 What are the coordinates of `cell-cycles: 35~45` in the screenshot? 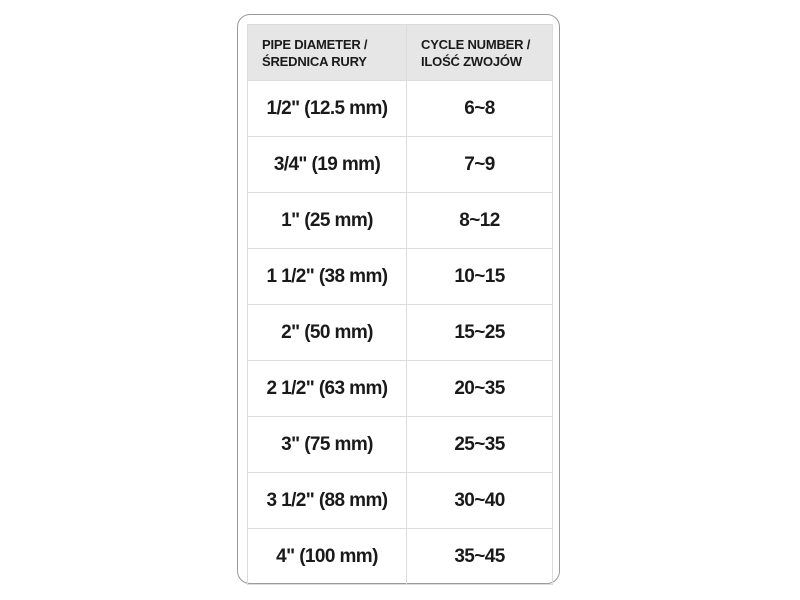 It's located at (479, 556).